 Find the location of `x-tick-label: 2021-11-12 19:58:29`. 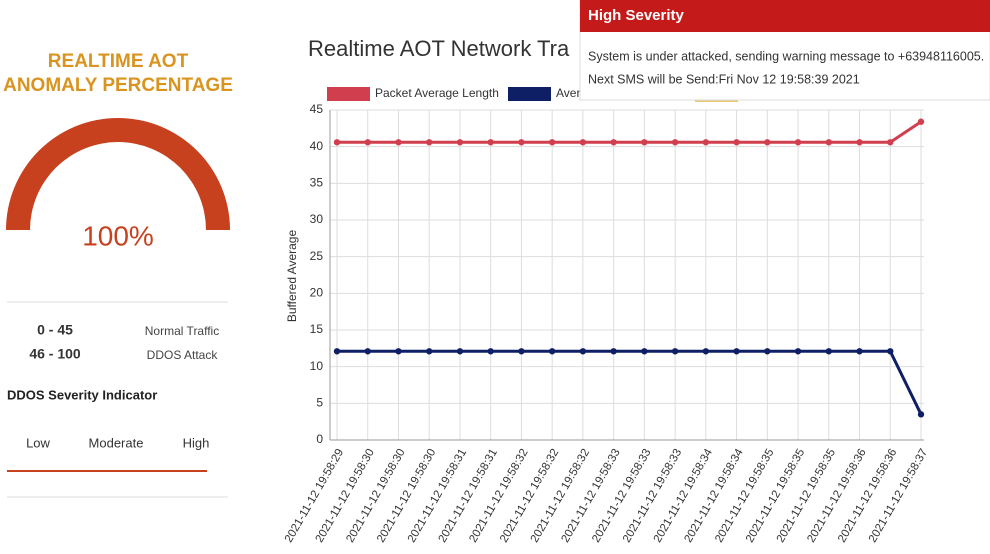

x-tick-label: 2021-11-12 19:58:29 is located at coordinates (314, 496).